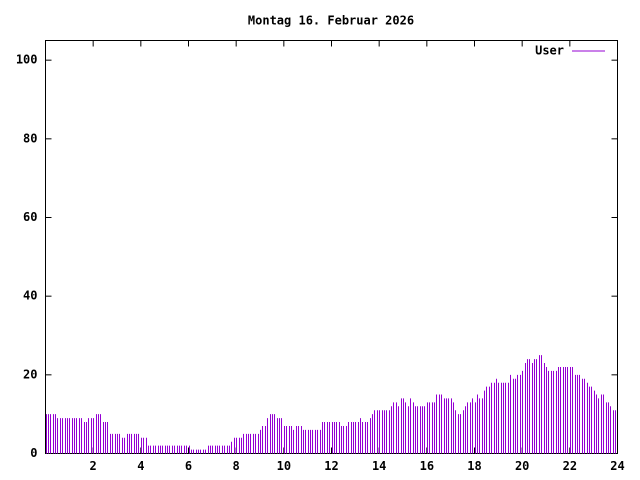 Image resolution: width=640 pixels, height=480 pixels. What do you see at coordinates (30, 138) in the screenshot?
I see `y-tick-label: 80` at bounding box center [30, 138].